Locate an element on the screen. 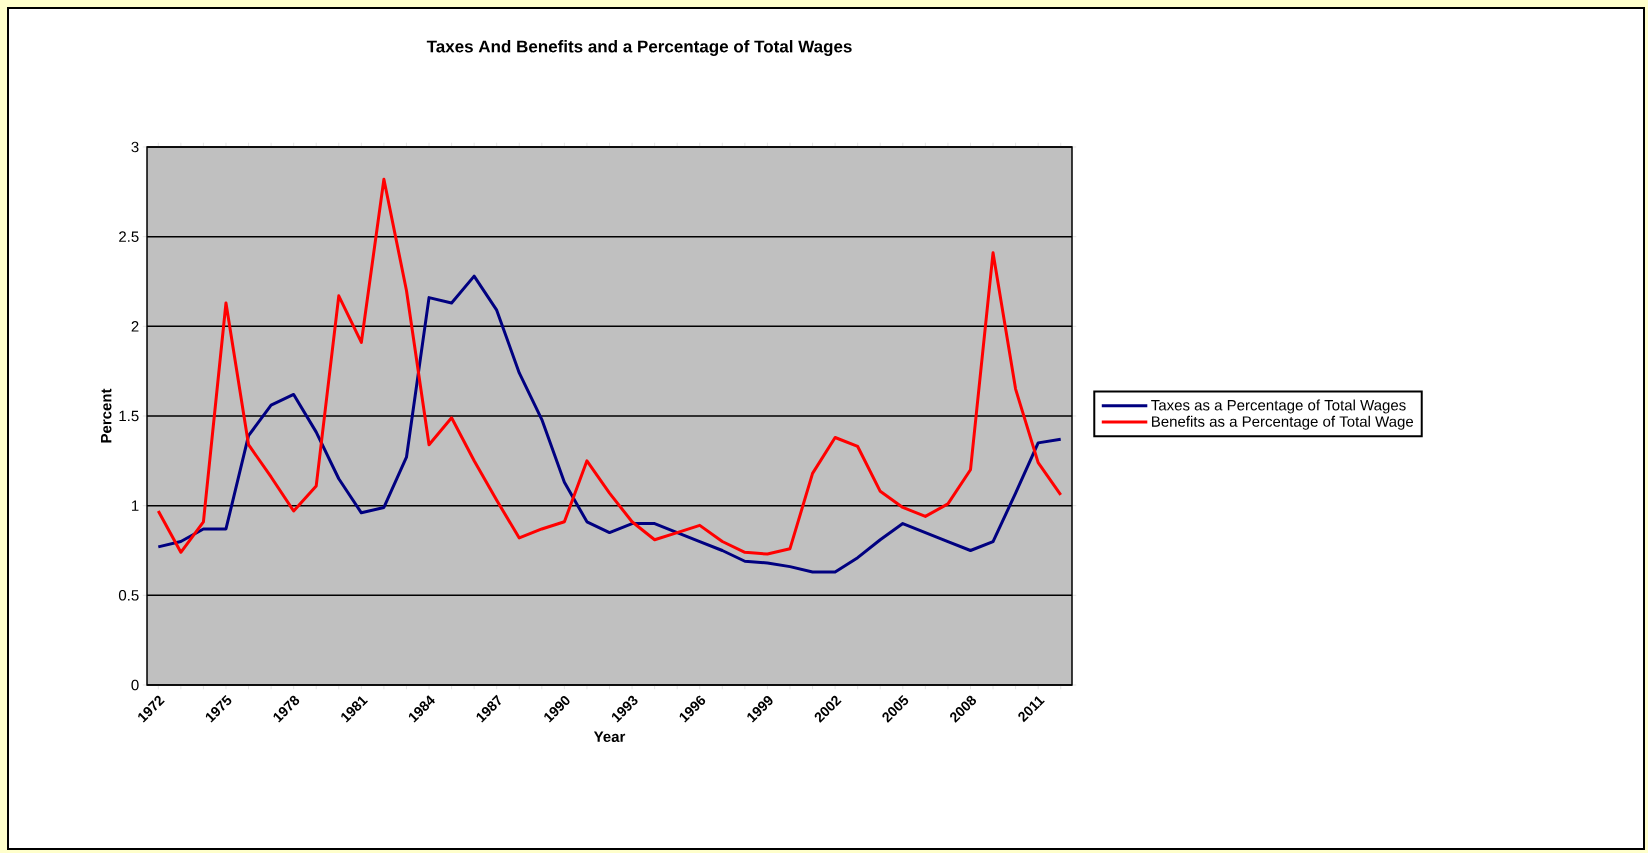 The width and height of the screenshot is (1648, 853). x-axis-title: Year is located at coordinates (609, 736).